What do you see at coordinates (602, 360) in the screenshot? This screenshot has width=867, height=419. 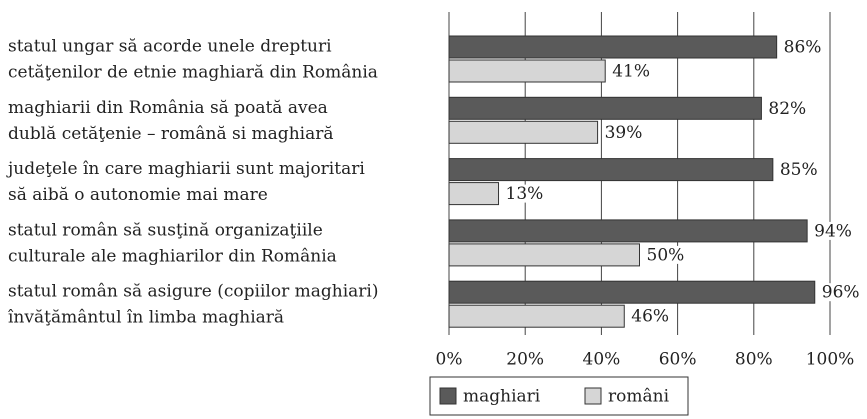 I see `x-tick-label: 40%` at bounding box center [602, 360].